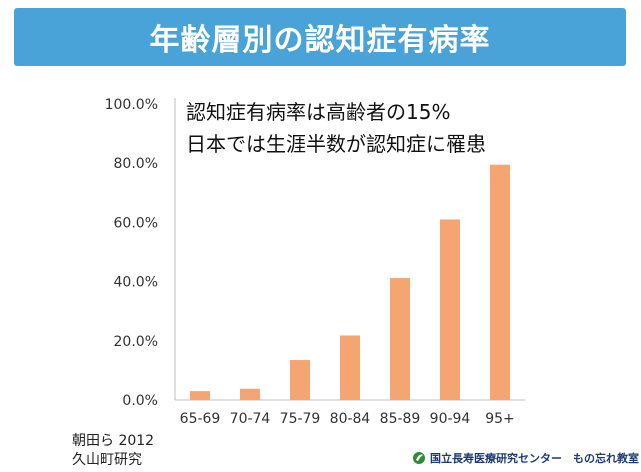 Image resolution: width=641 pixels, height=472 pixels. What do you see at coordinates (318, 112) in the screenshot?
I see `annotation-line-1: 認知症有病率は高齢者の15%` at bounding box center [318, 112].